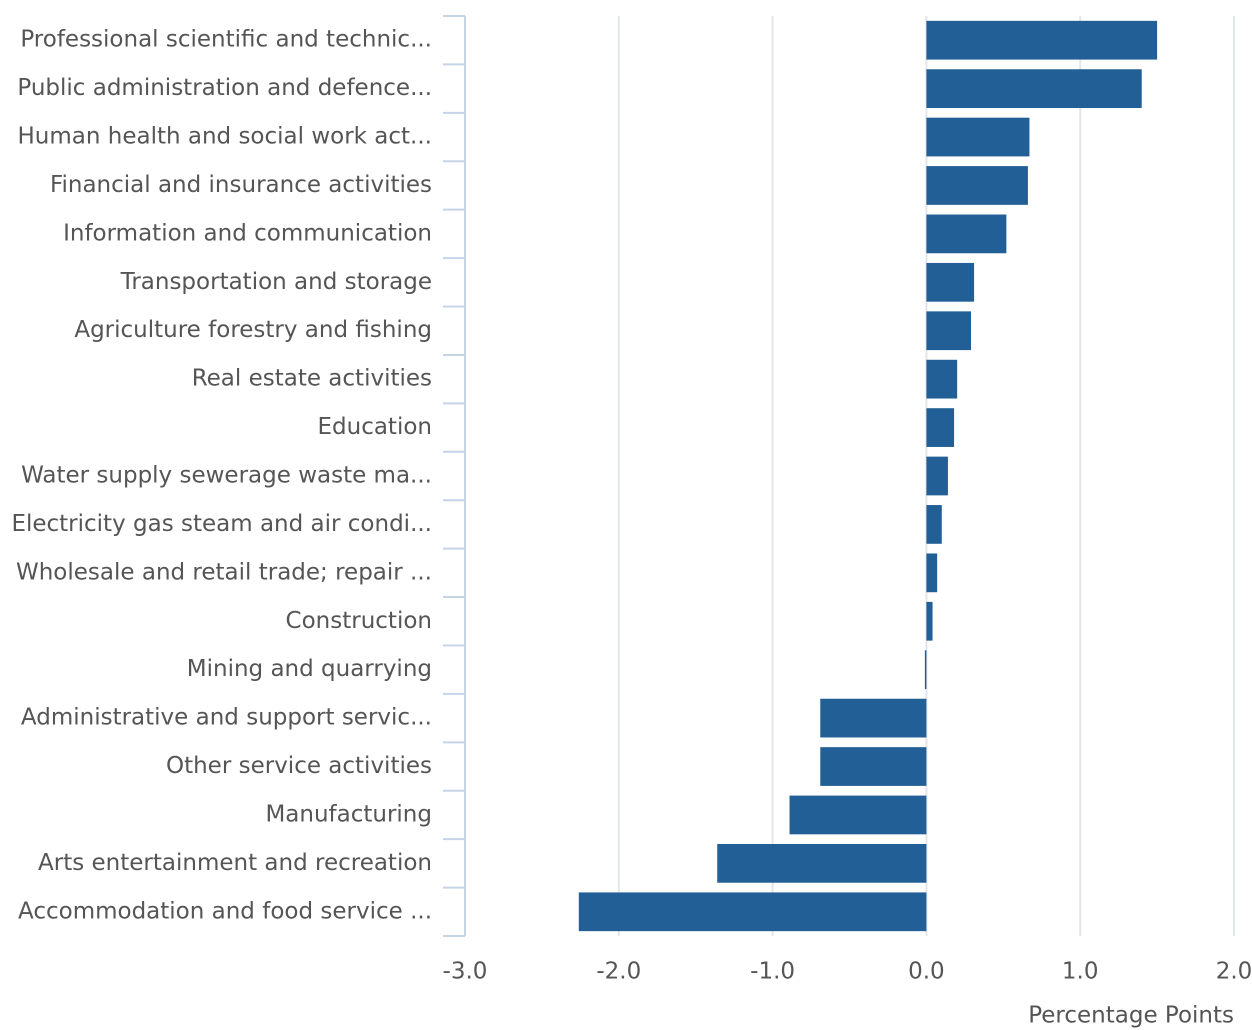 This screenshot has width=1252, height=1030. I want to click on y-tick-label: Mining and quarrying, so click(309, 669).